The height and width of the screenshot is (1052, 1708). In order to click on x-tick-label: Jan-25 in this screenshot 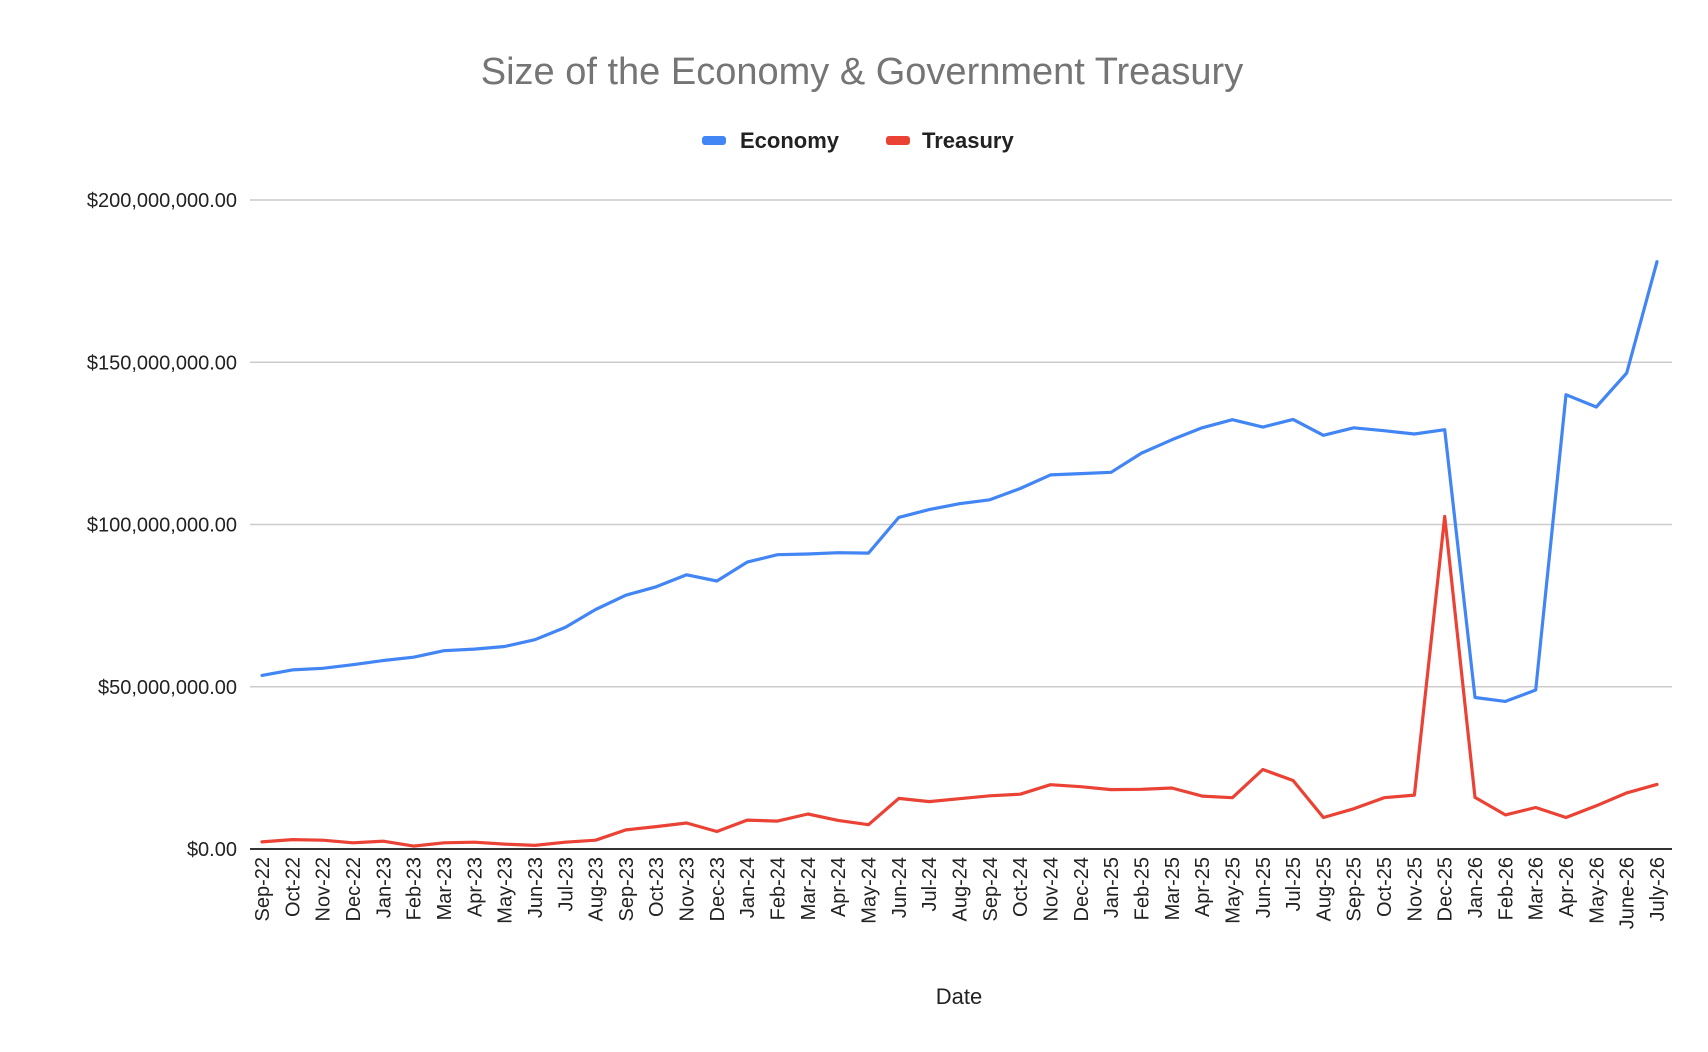, I will do `click(1112, 887)`.